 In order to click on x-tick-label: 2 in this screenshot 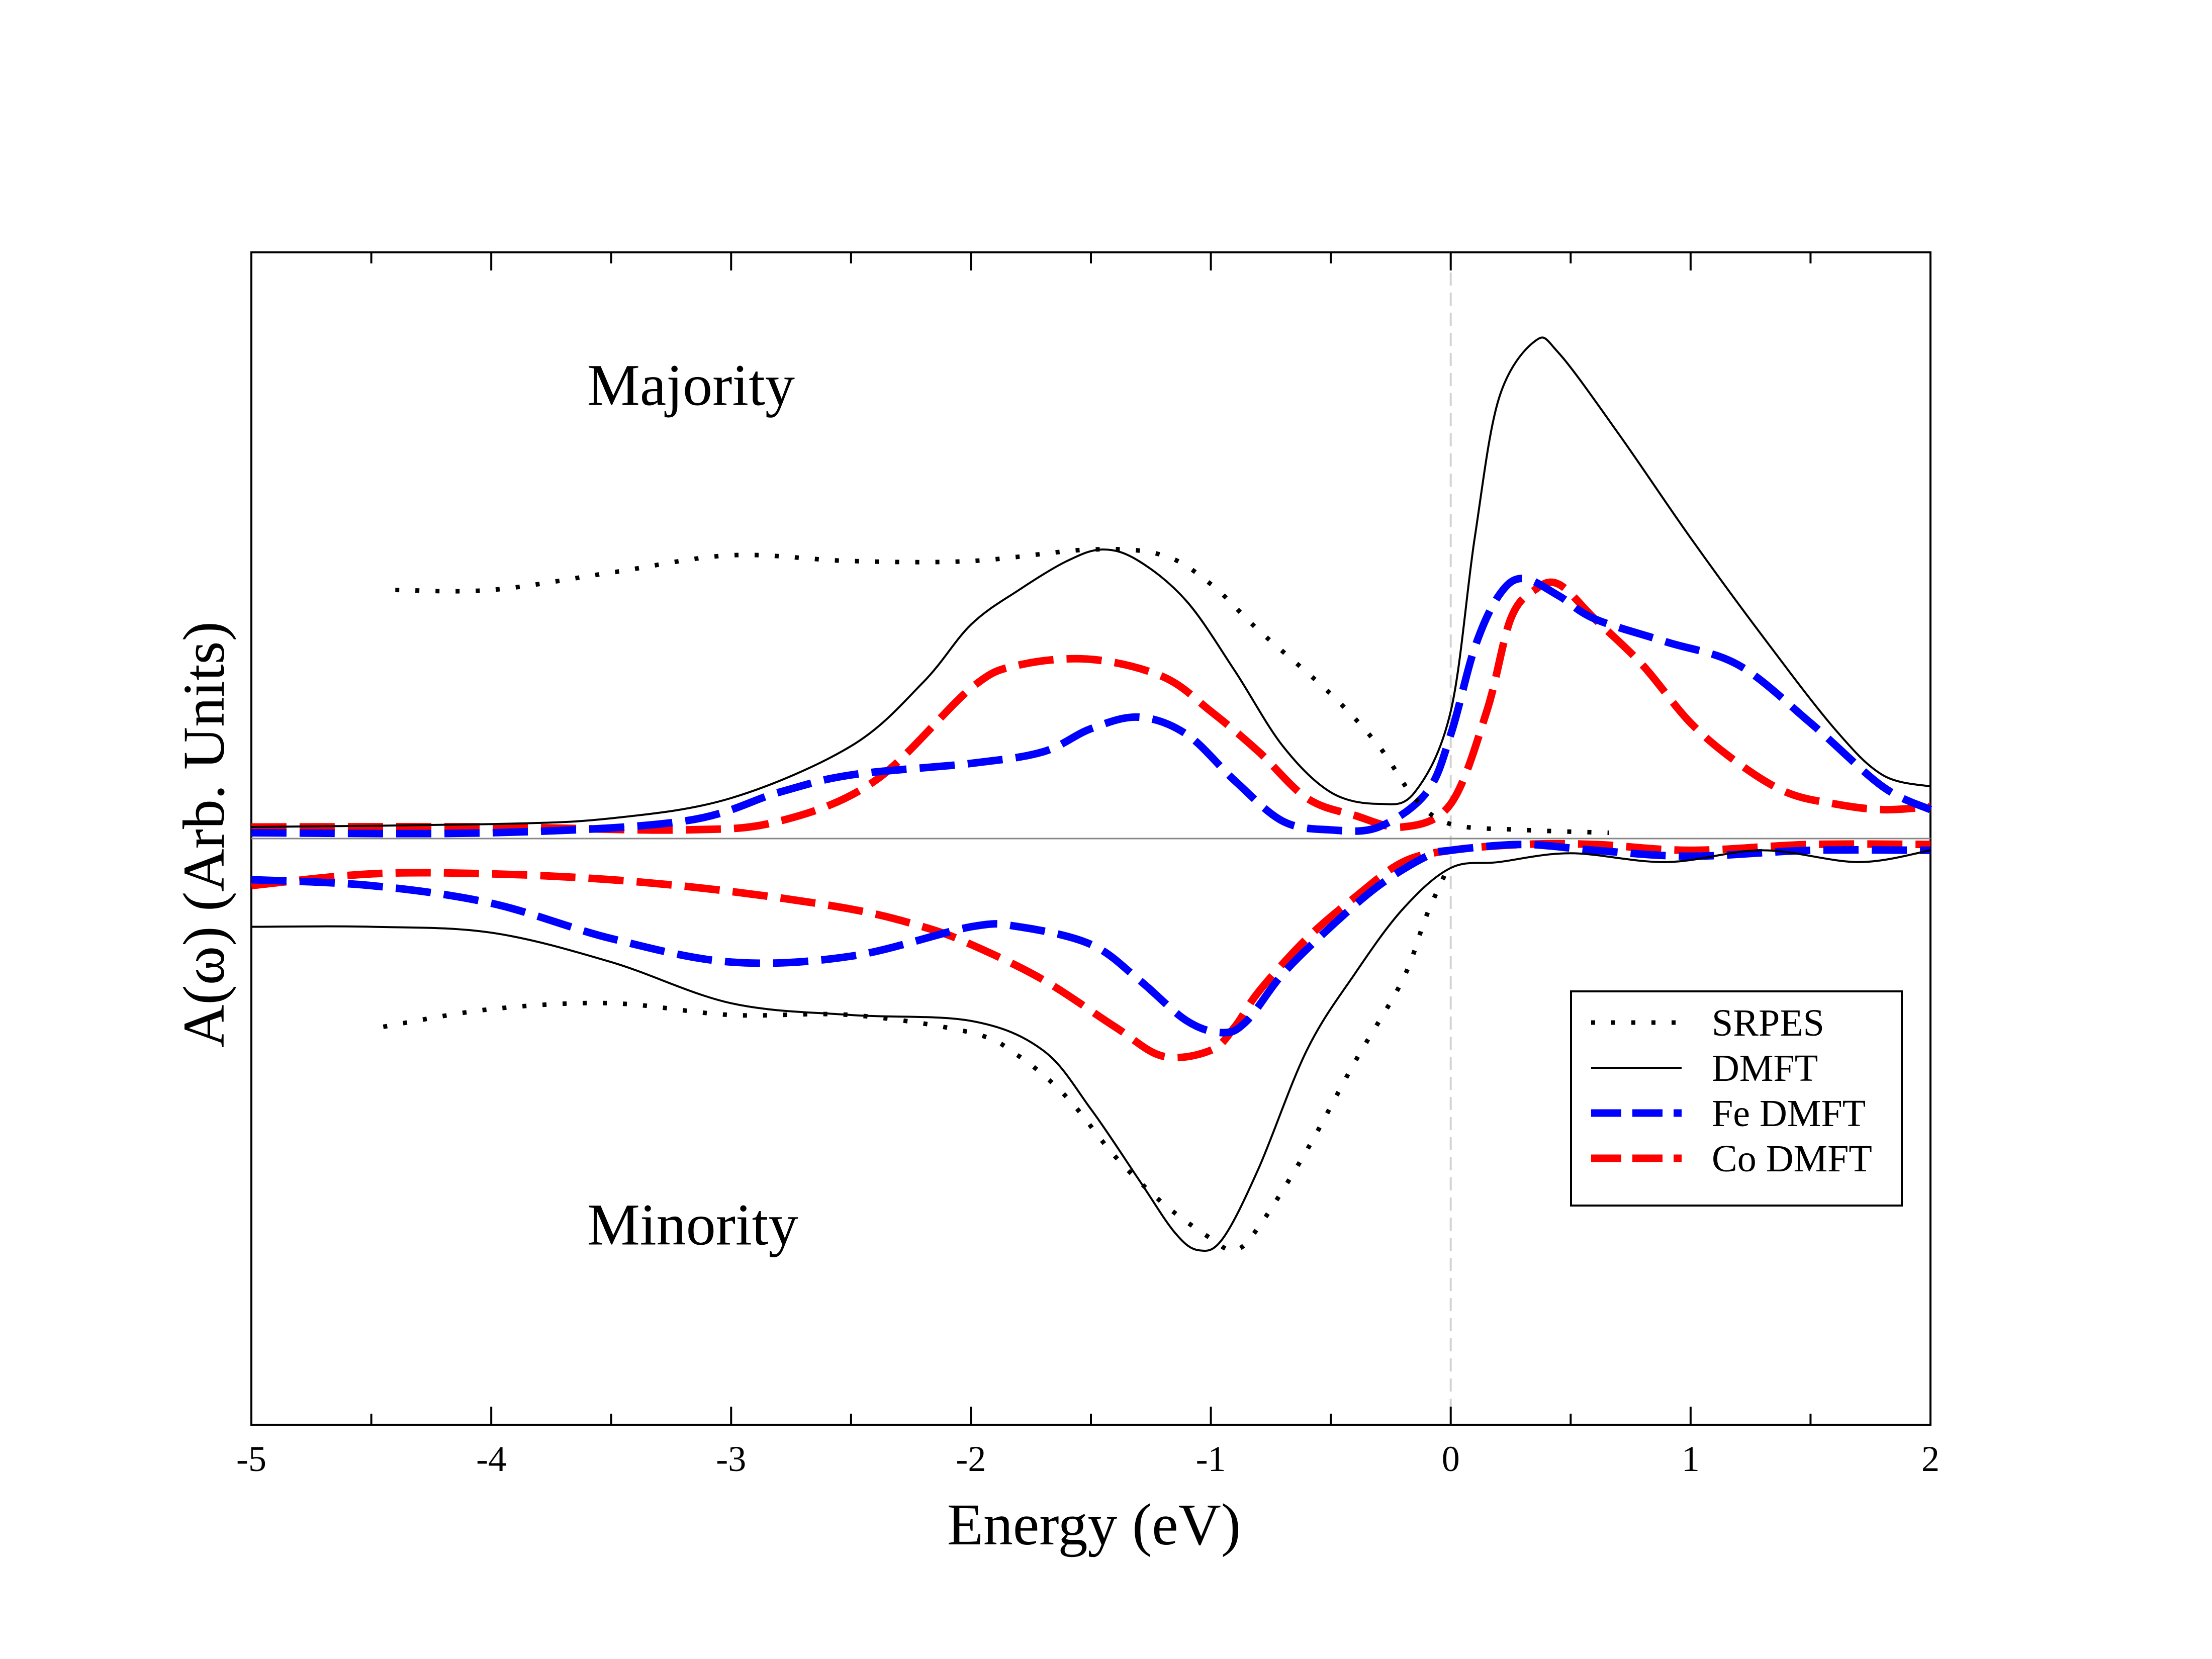, I will do `click(1930, 1459)`.